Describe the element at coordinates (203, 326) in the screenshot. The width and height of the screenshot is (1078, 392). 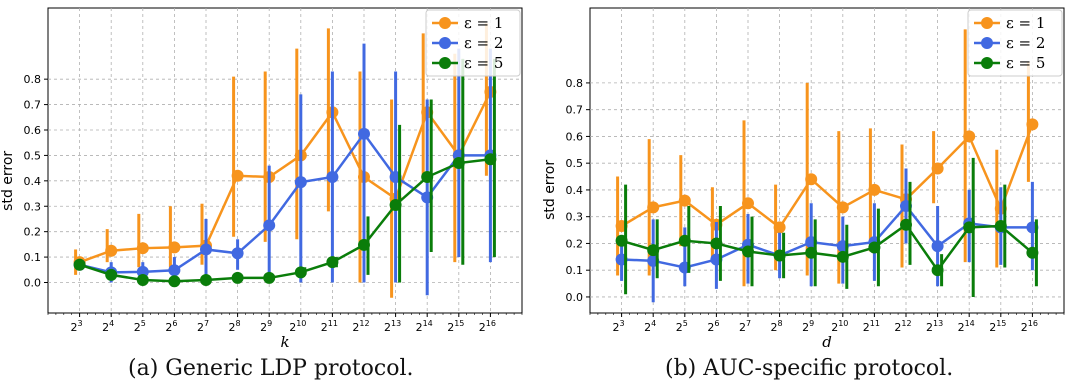
I see `x-tick-label: 27` at that location.